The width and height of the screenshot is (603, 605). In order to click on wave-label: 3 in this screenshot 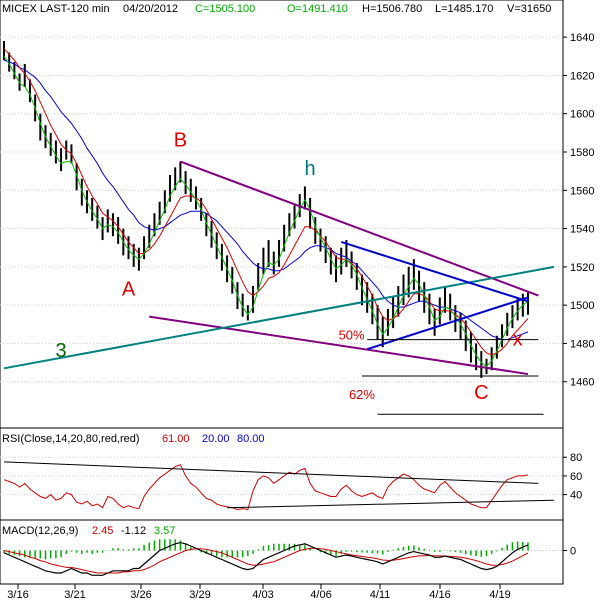, I will do `click(61, 351)`.